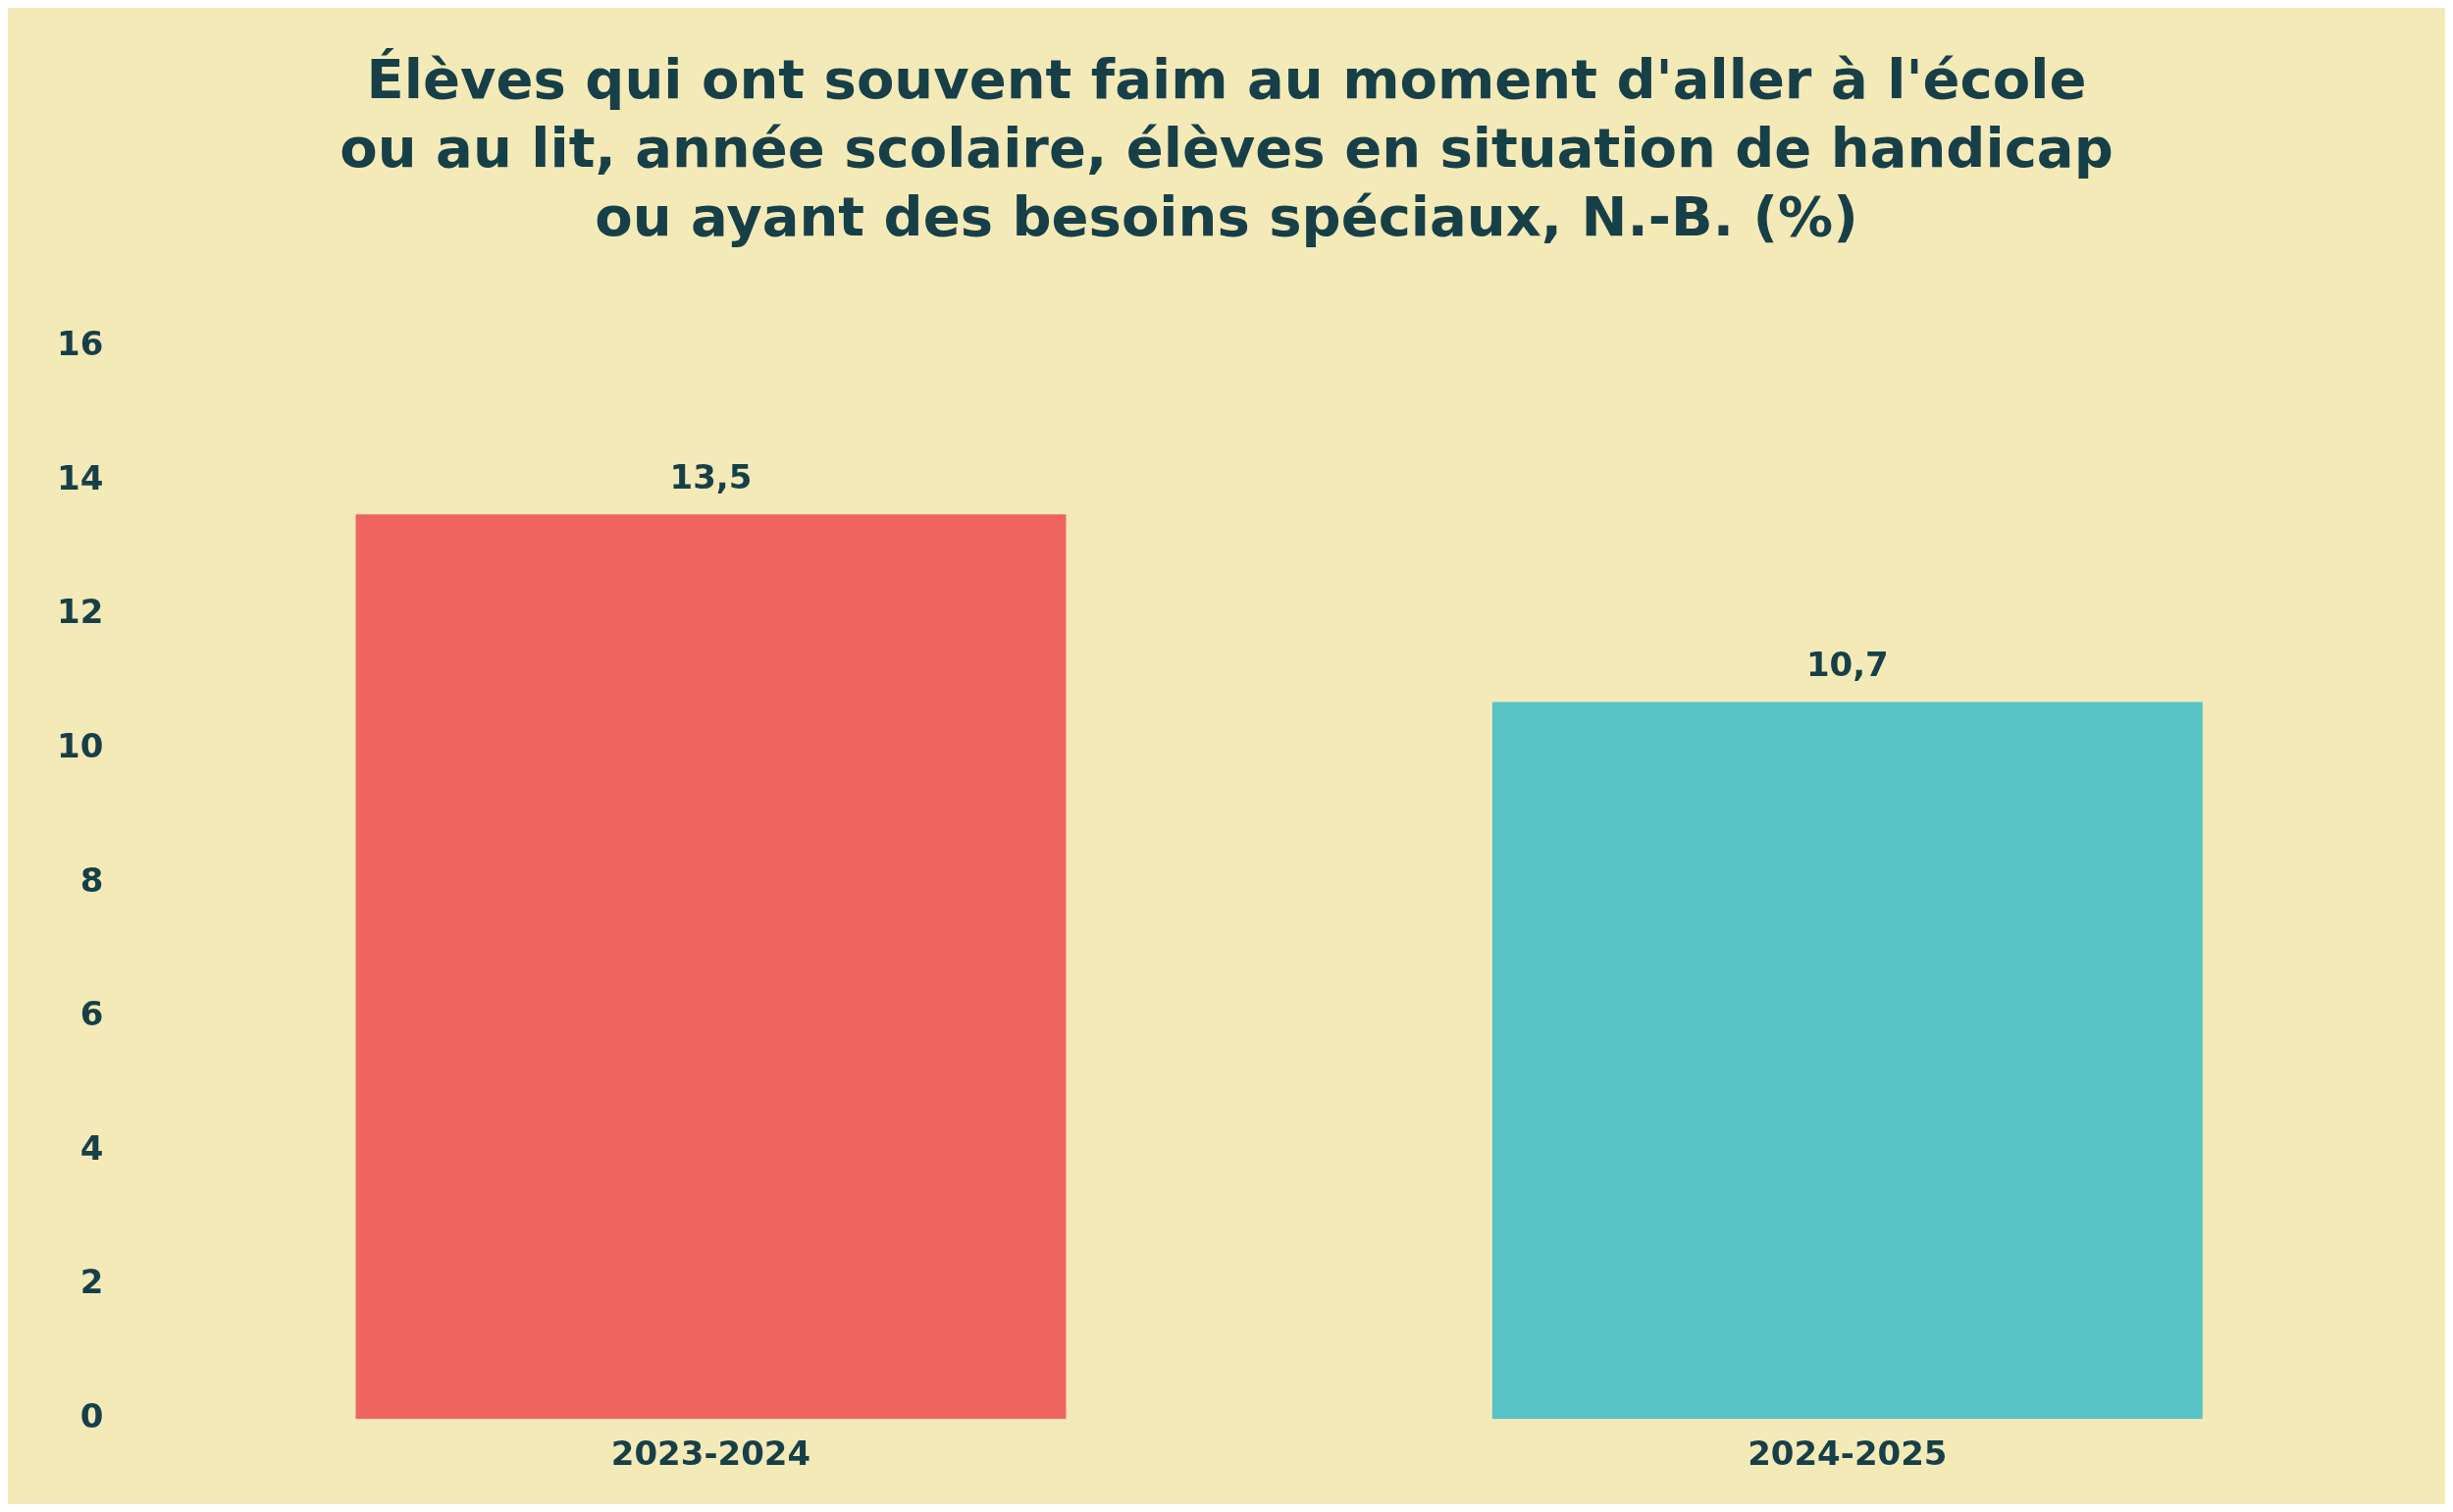 The image size is (2453, 1512). I want to click on x-tick-label: 2024-2025, so click(1848, 1454).